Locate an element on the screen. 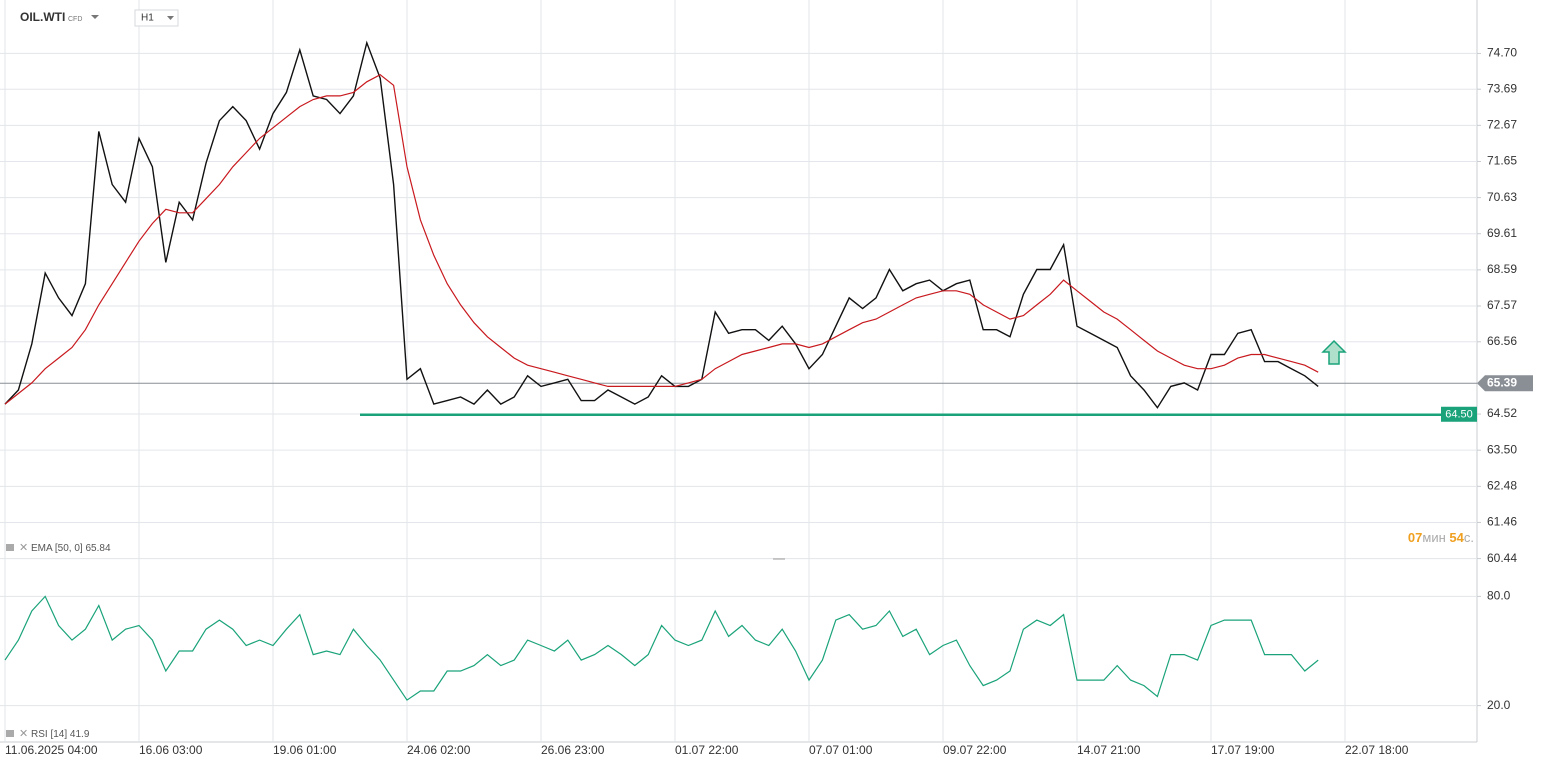  y-tick-label: 80.0 is located at coordinates (1499, 596).